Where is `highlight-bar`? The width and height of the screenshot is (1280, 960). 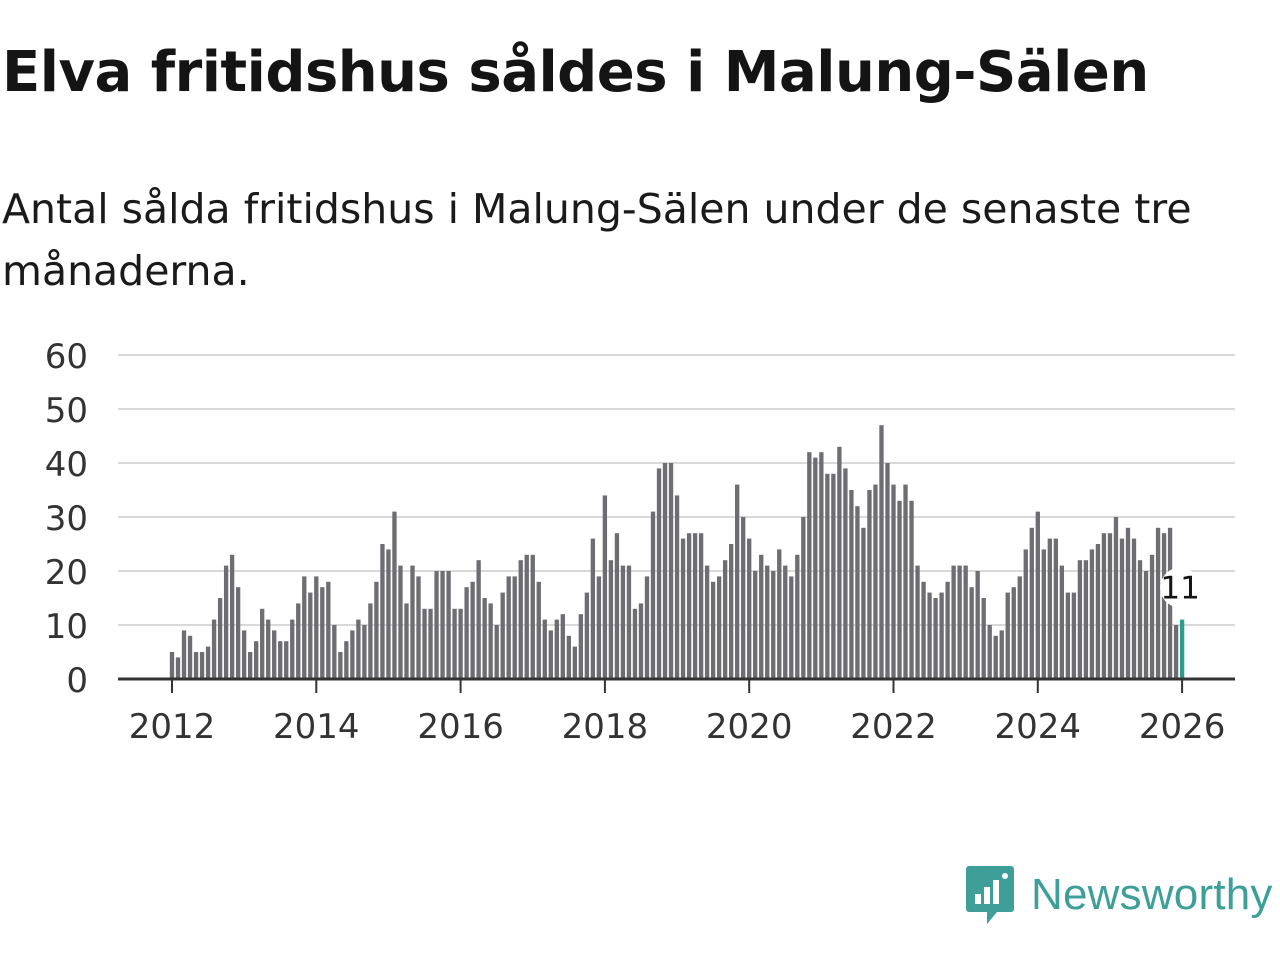 highlight-bar is located at coordinates (1182, 649).